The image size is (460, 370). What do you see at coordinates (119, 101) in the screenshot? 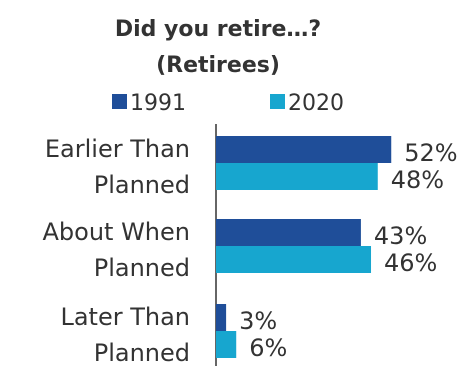
I see `legend-swatch-1991` at bounding box center [119, 101].